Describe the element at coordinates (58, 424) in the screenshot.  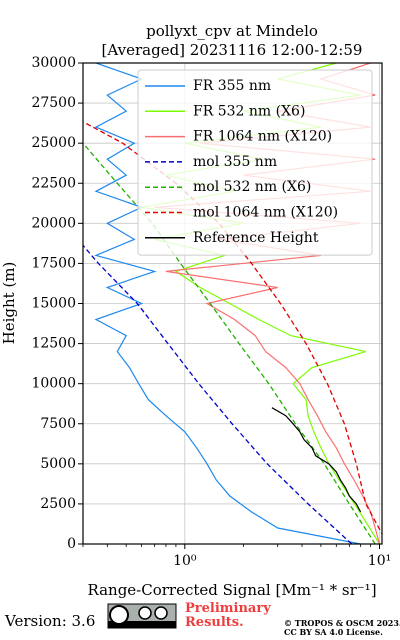
I see `y-tick-label: 7500` at that location.